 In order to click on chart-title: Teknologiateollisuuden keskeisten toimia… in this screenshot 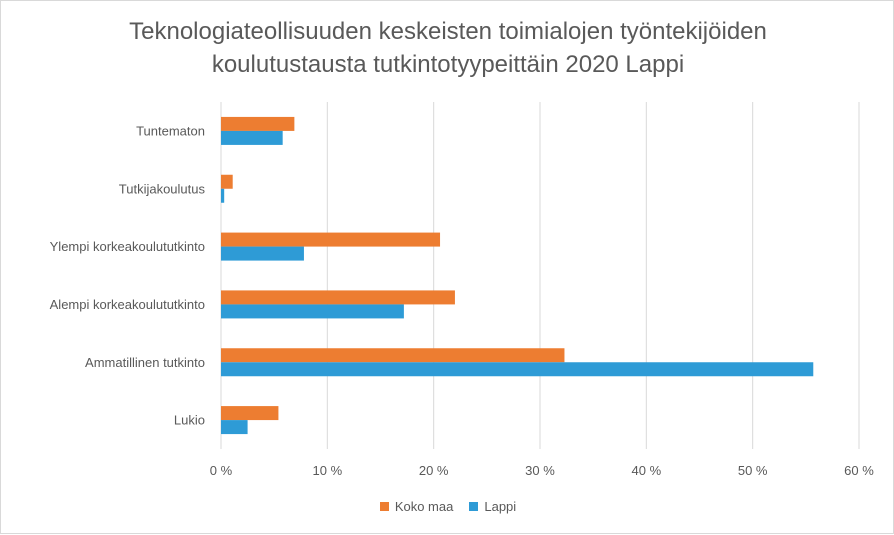, I will do `click(447, 48)`.